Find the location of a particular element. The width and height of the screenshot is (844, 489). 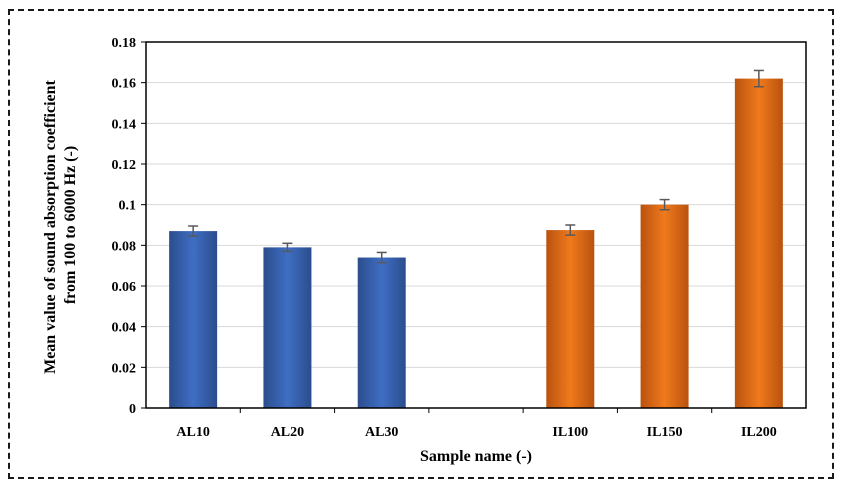

error-bar-al30 is located at coordinates (381, 257).